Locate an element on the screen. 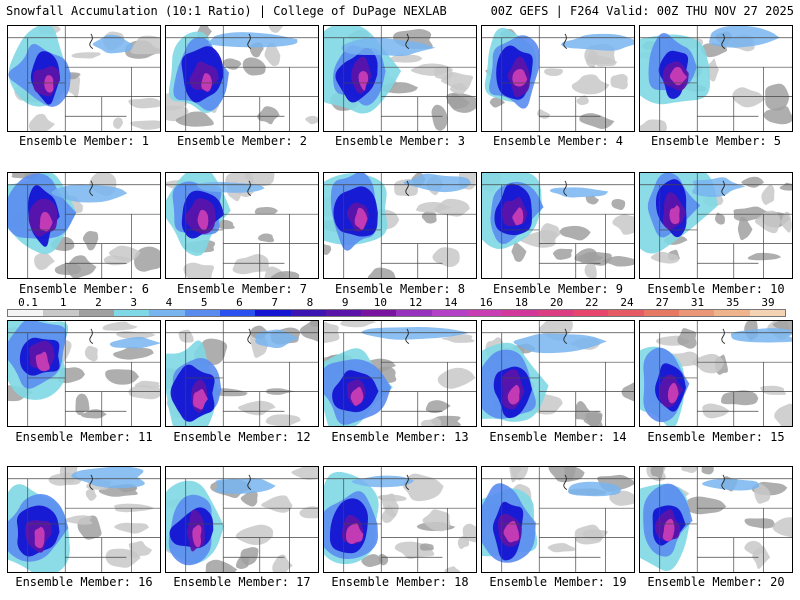  colorbar-tick-label: 1 is located at coordinates (63, 302).